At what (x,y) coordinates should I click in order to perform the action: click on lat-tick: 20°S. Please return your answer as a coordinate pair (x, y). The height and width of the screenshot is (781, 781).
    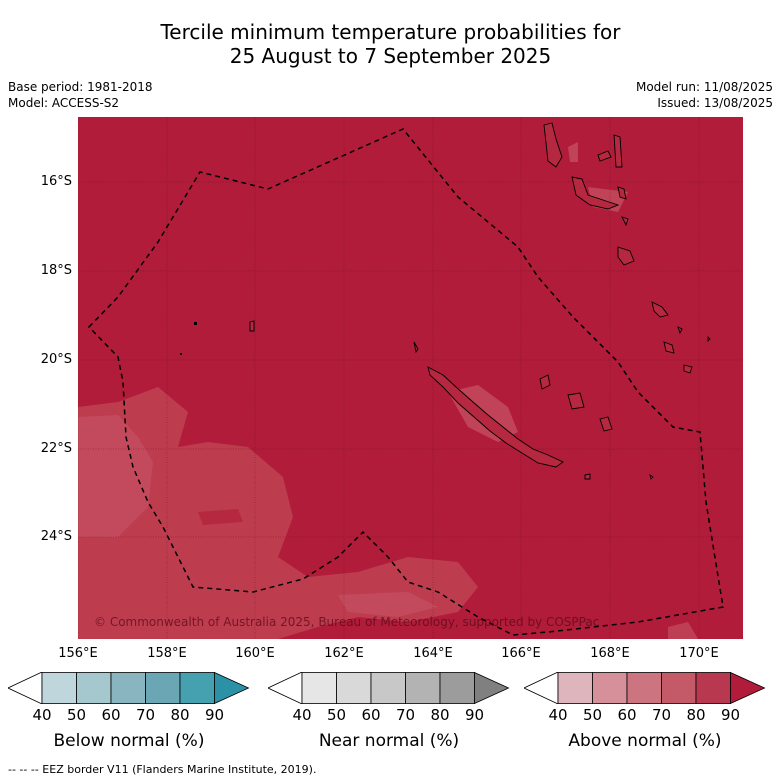
    Looking at the image, I should click on (56, 359).